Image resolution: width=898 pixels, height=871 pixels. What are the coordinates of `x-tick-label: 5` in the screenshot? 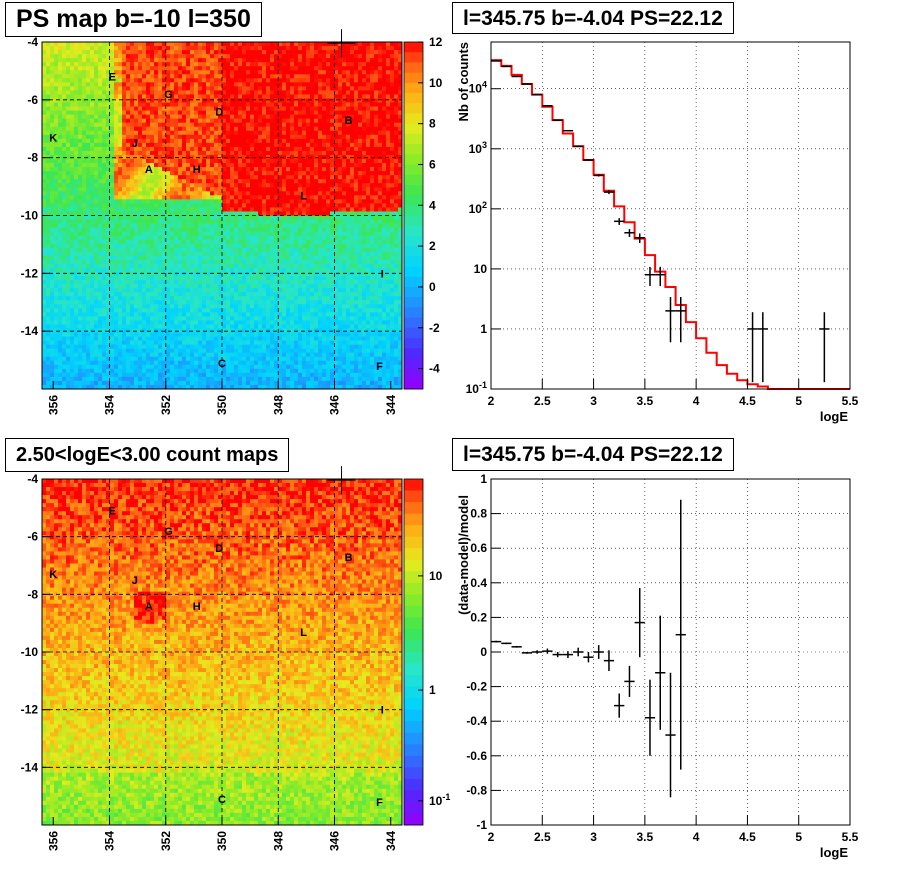 It's located at (798, 837).